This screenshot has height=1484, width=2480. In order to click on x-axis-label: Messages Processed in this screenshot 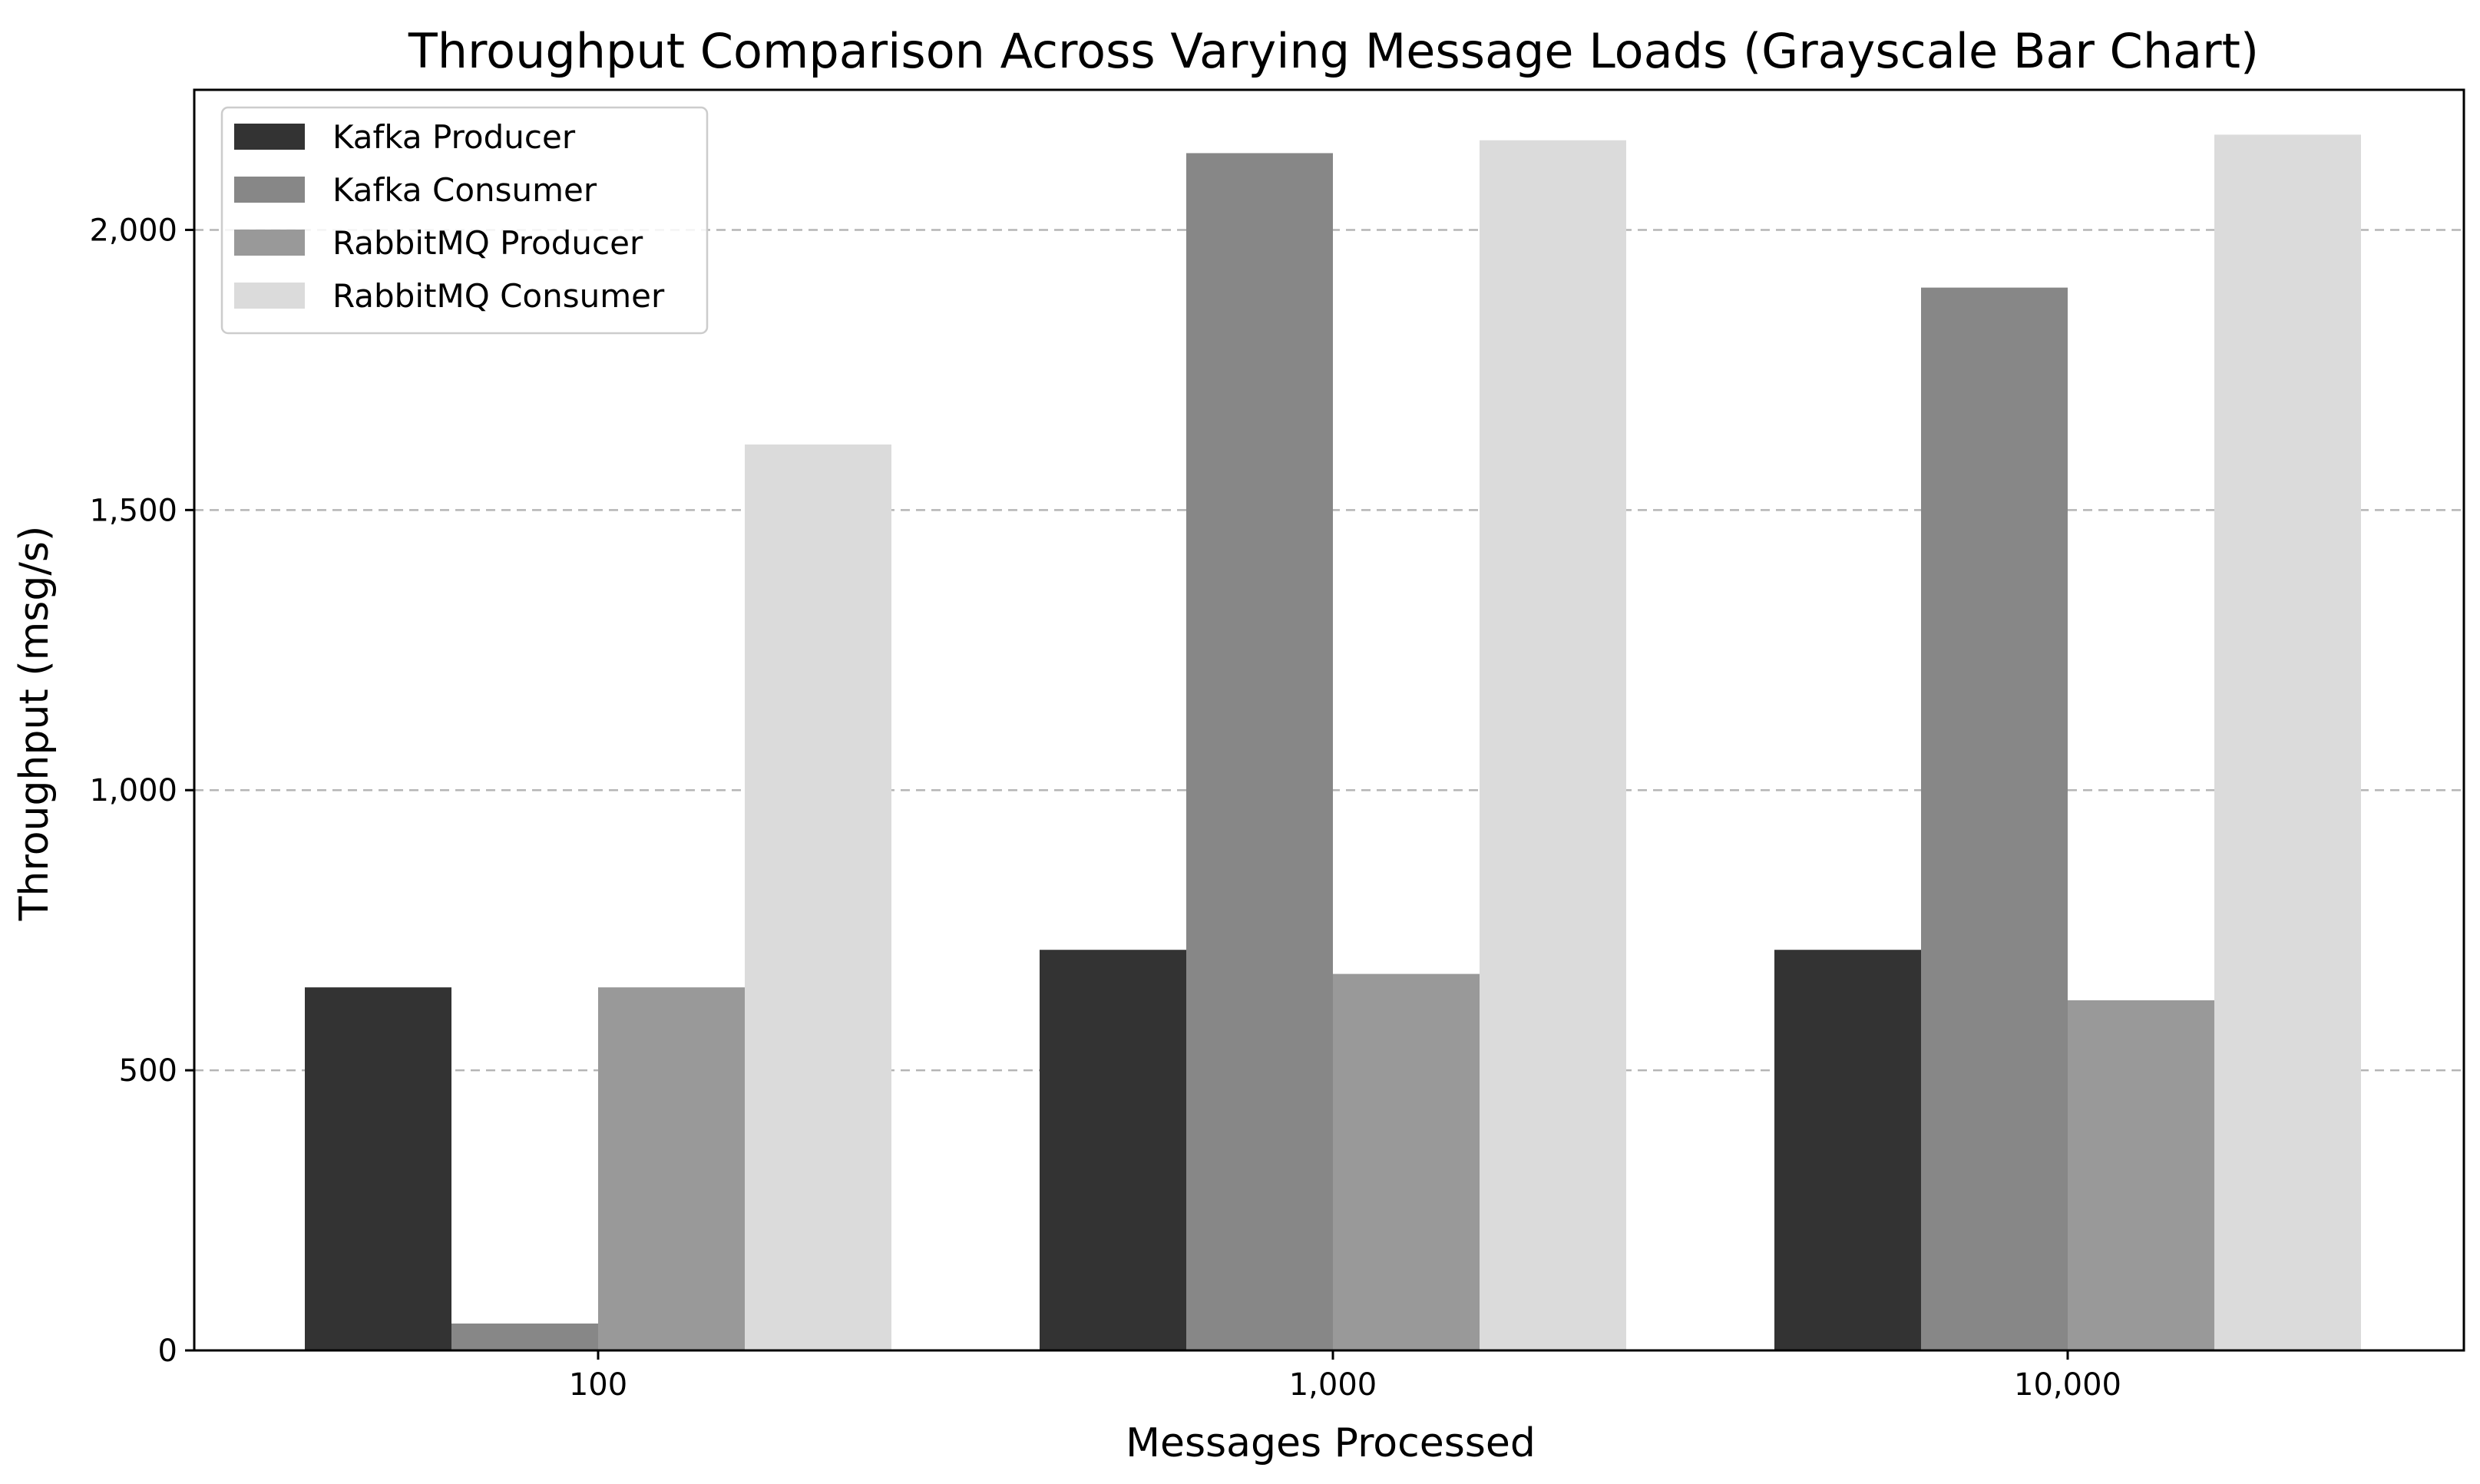, I will do `click(1331, 1443)`.